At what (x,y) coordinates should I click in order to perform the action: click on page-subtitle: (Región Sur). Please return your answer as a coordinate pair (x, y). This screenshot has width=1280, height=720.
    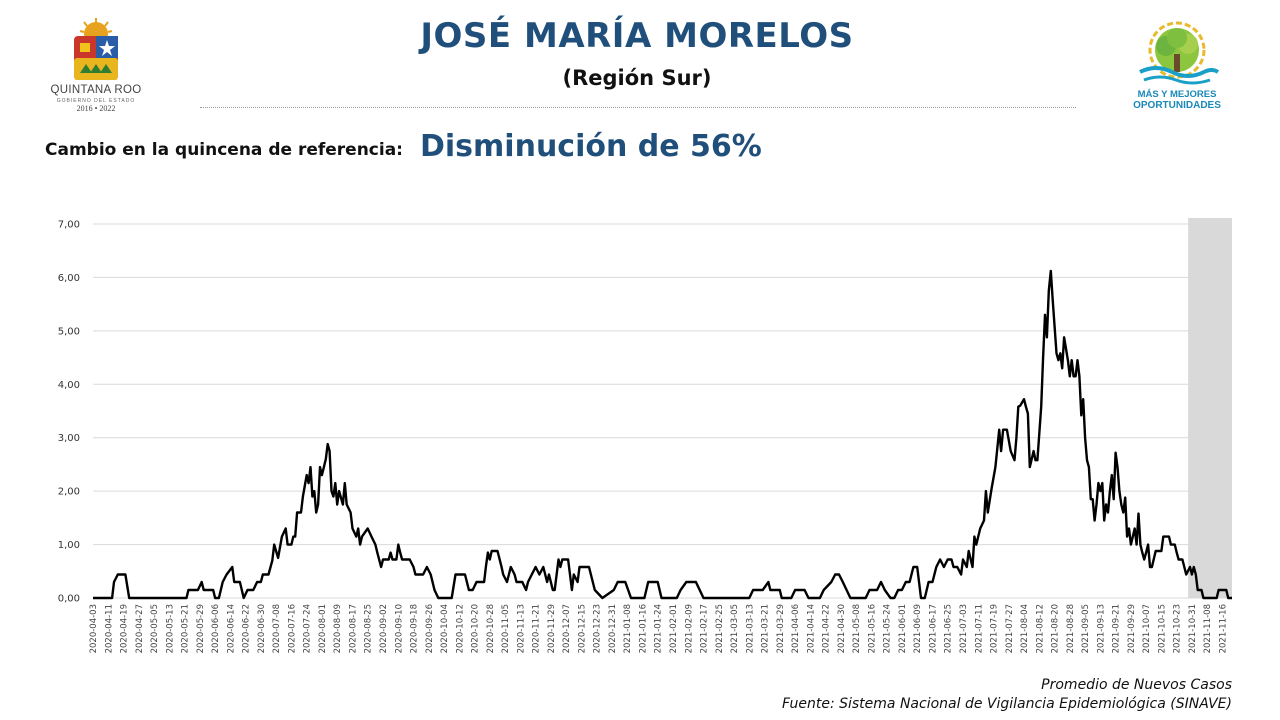
    Looking at the image, I should click on (637, 78).